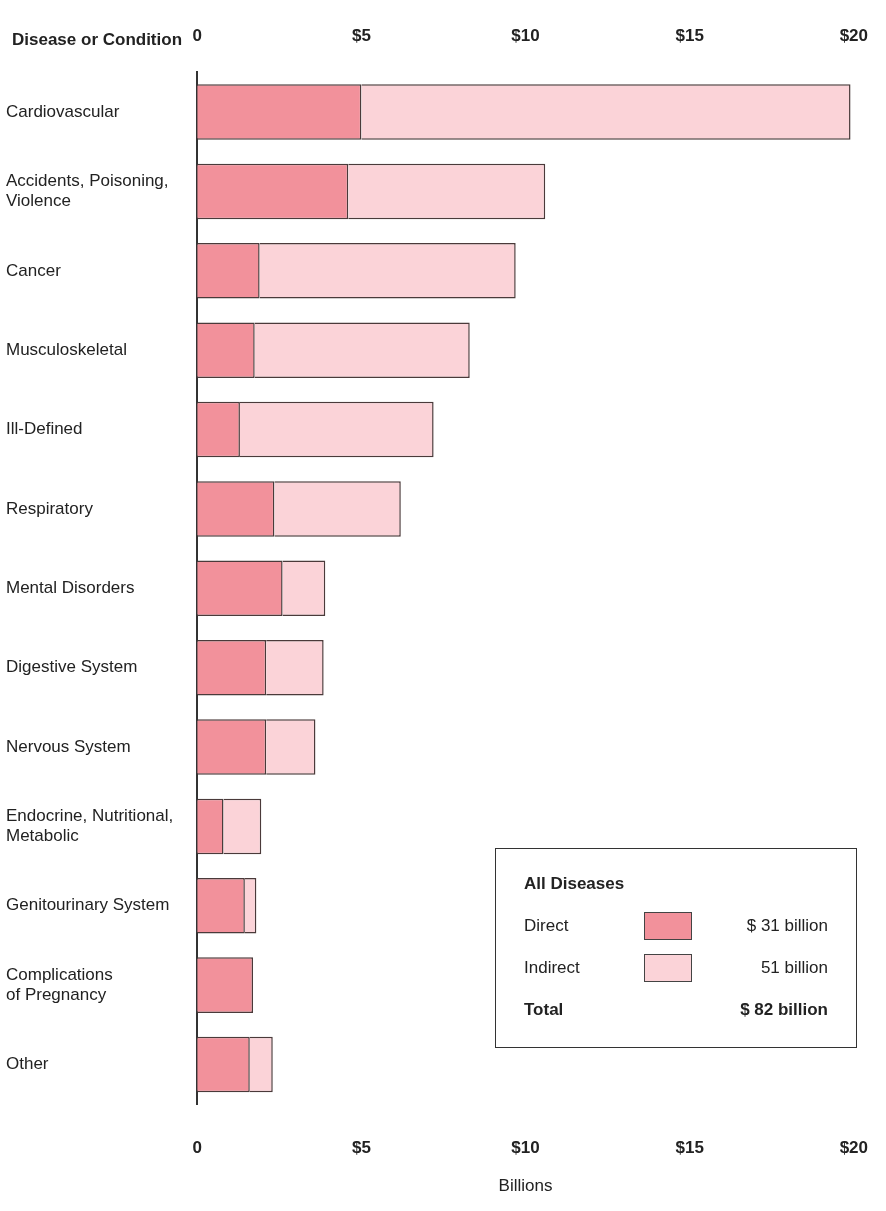 The height and width of the screenshot is (1211, 886). Describe the element at coordinates (63, 111) in the screenshot. I see `y-tick-label: Cardiovascular` at that location.